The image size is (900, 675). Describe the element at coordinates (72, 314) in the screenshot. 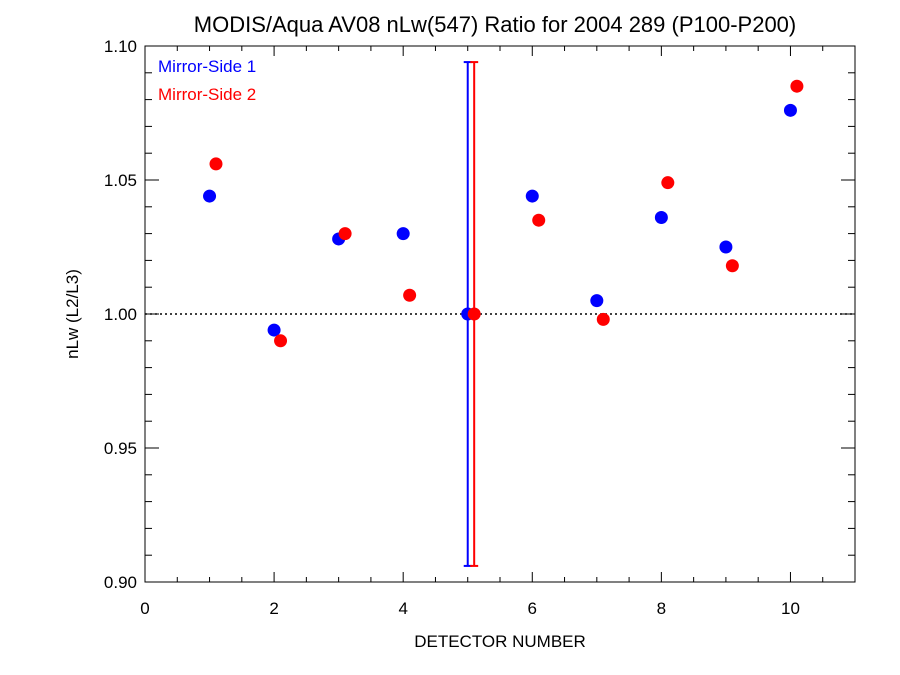

I see `y-axis-label: nLw (L2/L3)` at that location.